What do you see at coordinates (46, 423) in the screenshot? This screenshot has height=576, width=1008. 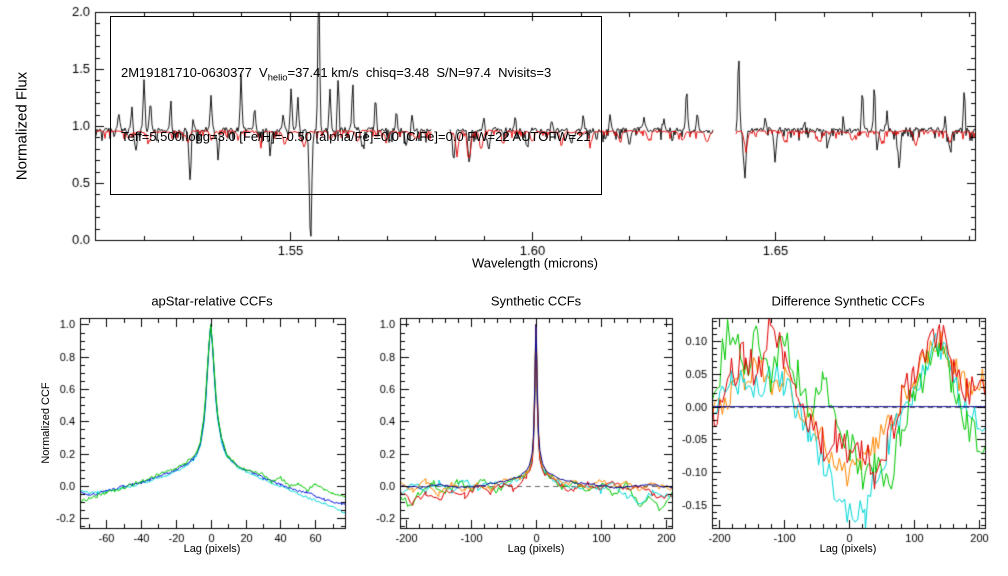 I see `ccf-y-axis-title: Normalized CCF` at bounding box center [46, 423].